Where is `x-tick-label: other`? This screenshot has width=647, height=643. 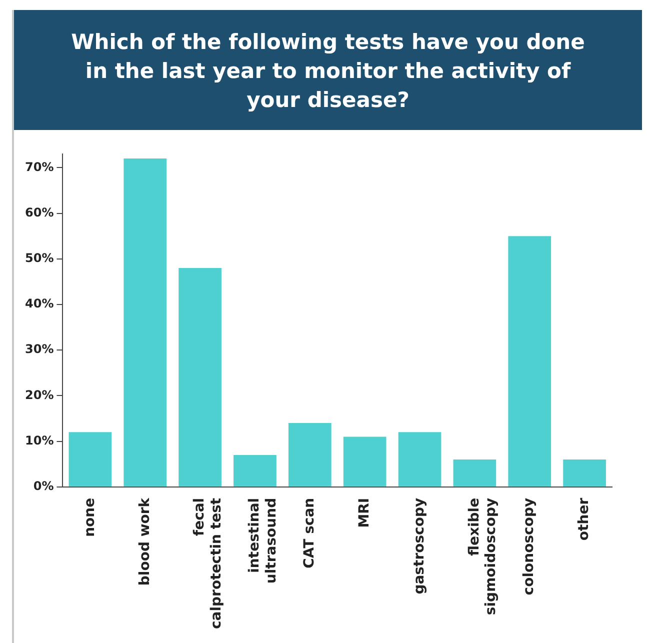
x-tick-label: other is located at coordinates (584, 519).